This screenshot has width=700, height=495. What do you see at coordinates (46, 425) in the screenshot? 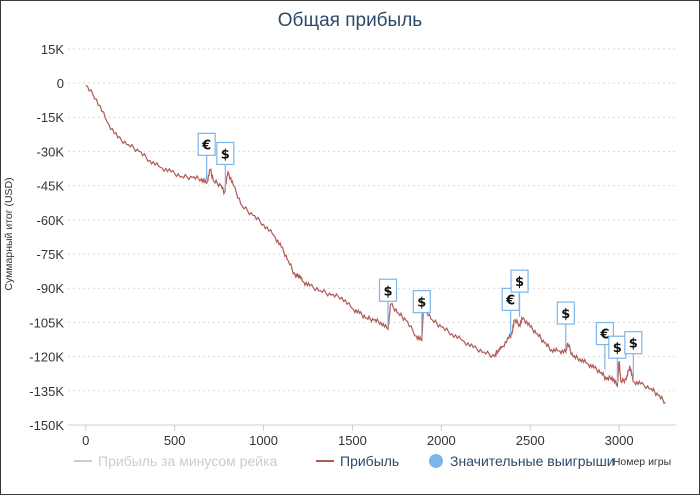
I see `y-tick-label: -150K` at bounding box center [46, 425].